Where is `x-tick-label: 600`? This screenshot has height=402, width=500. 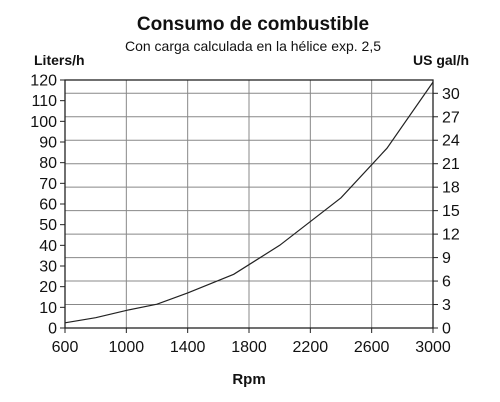
x-tick-label: 600 is located at coordinates (65, 347).